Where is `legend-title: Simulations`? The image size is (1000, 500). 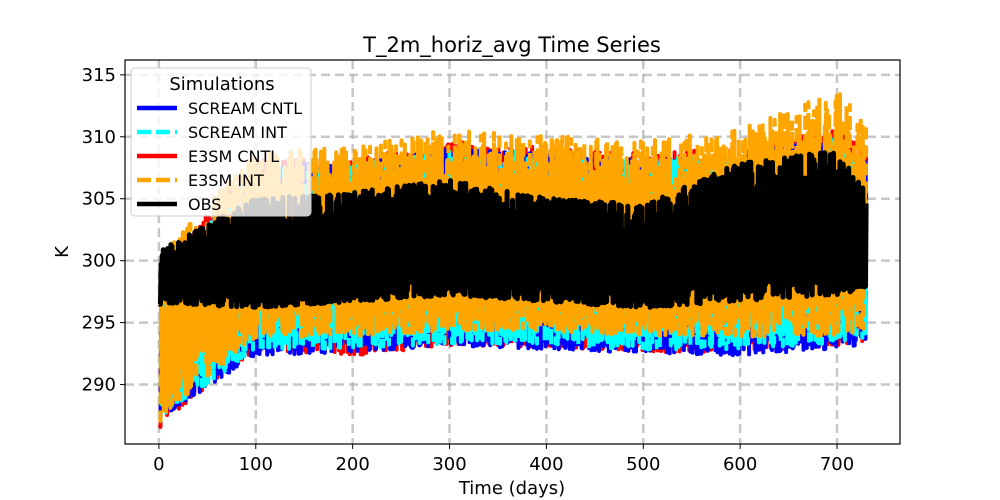 legend-title: Simulations is located at coordinates (221, 84).